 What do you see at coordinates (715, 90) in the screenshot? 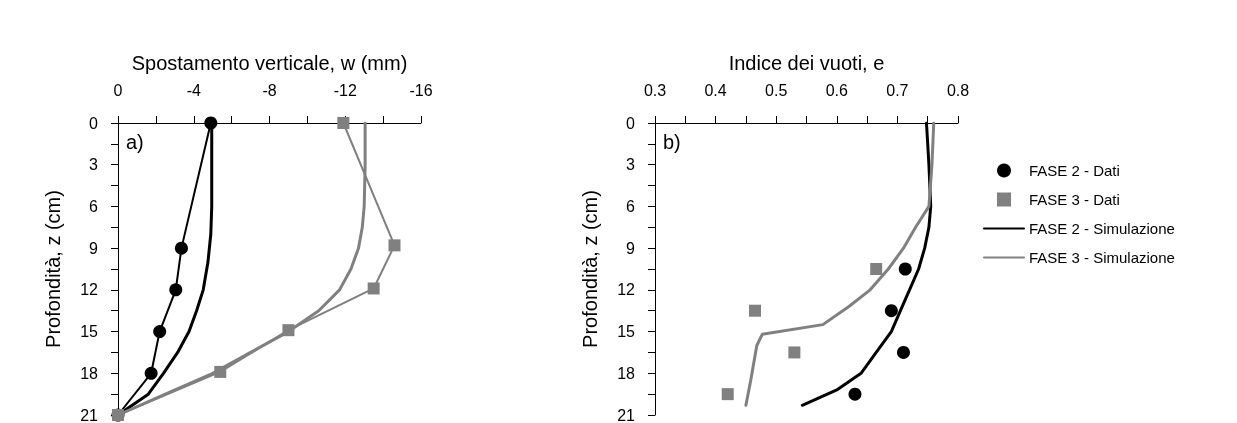
I see `x-tick-label: 0.4` at bounding box center [715, 90].